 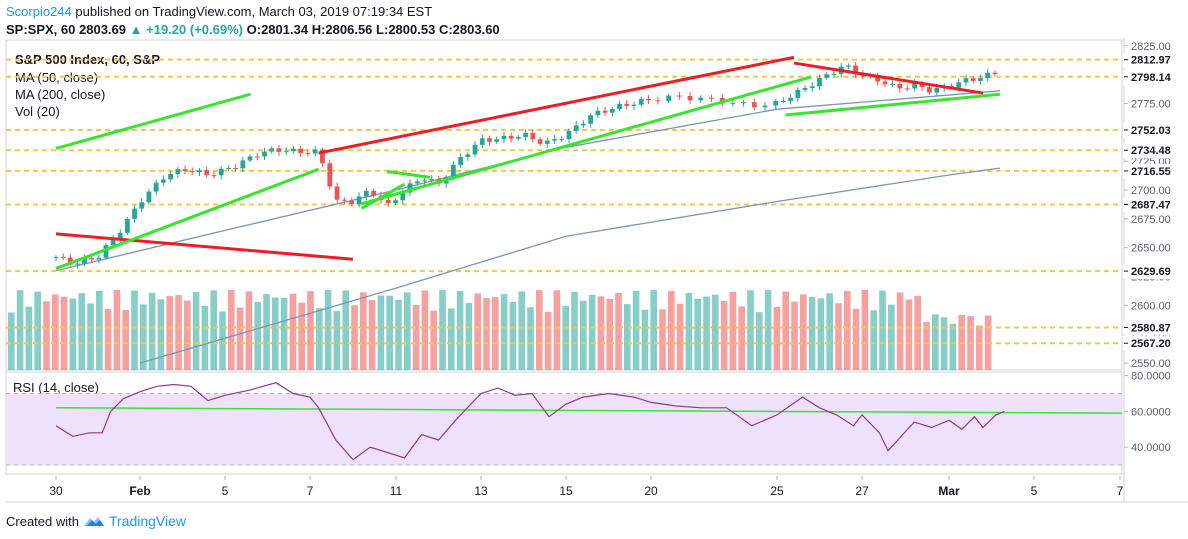 What do you see at coordinates (349, 29) in the screenshot?
I see `high-value: 2806.56` at bounding box center [349, 29].